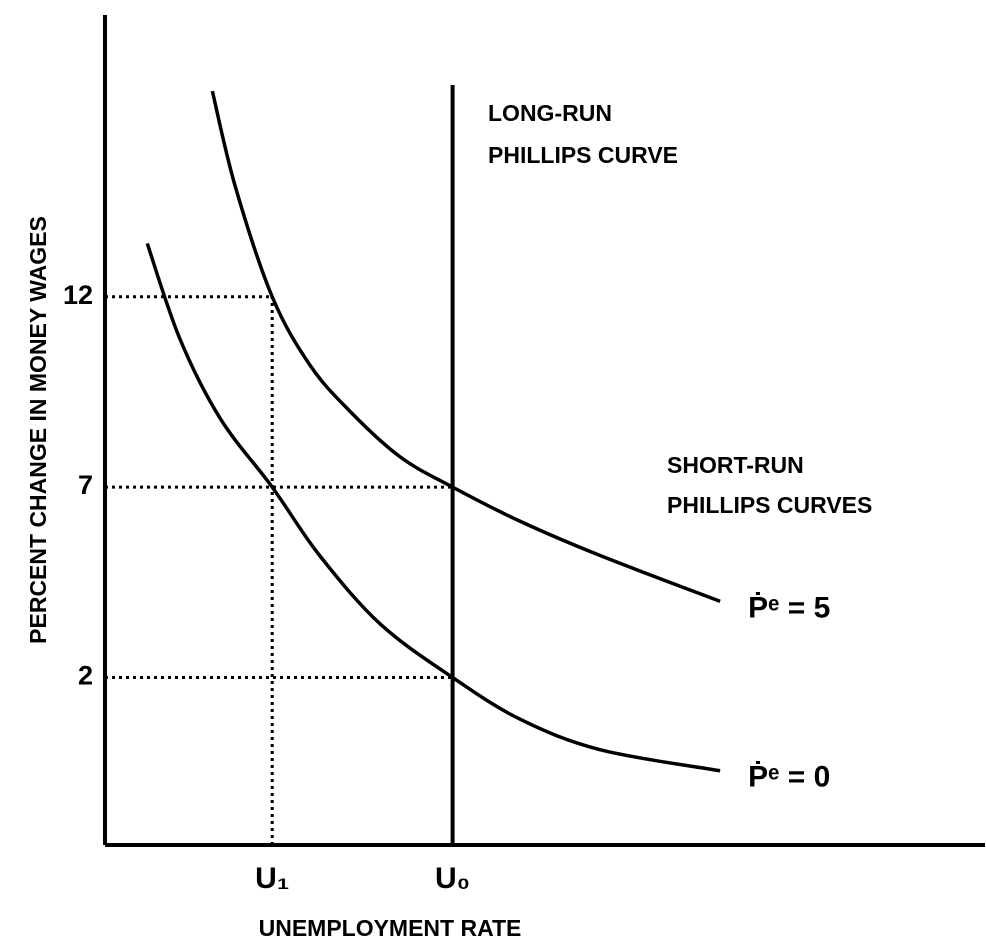 The height and width of the screenshot is (947, 986). I want to click on long-run-label: LONG-RUN, so click(550, 113).